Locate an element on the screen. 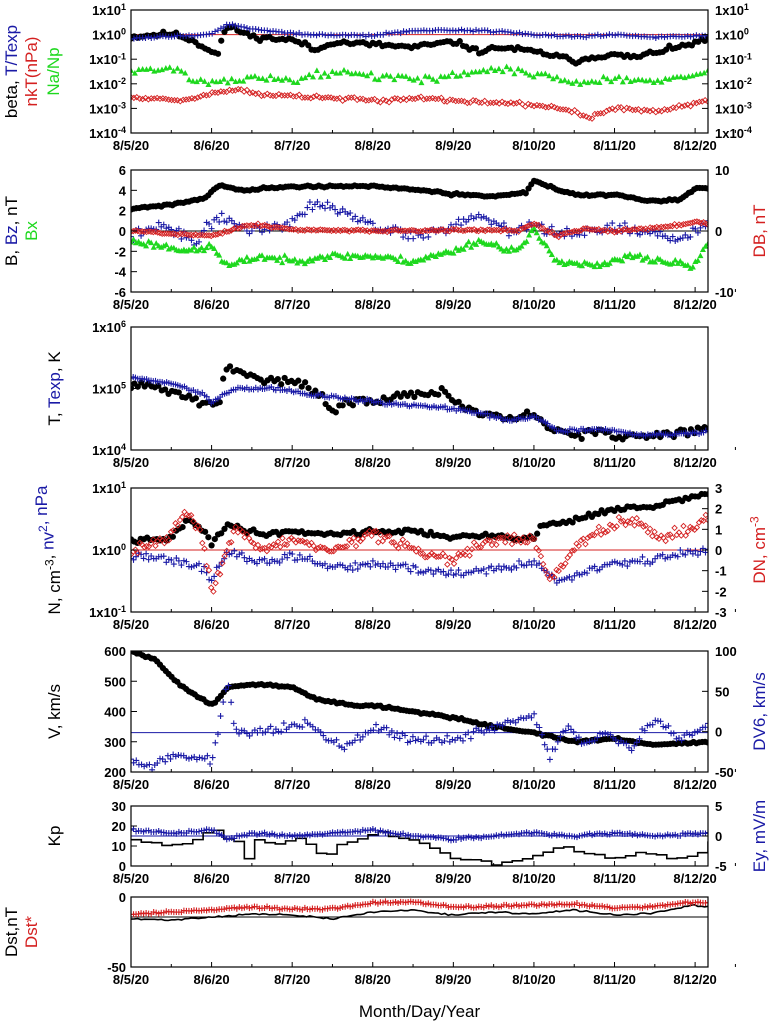 Image resolution: width=783 pixels, height=1024 pixels. density-right-tick-label: 1 is located at coordinates (718, 529).